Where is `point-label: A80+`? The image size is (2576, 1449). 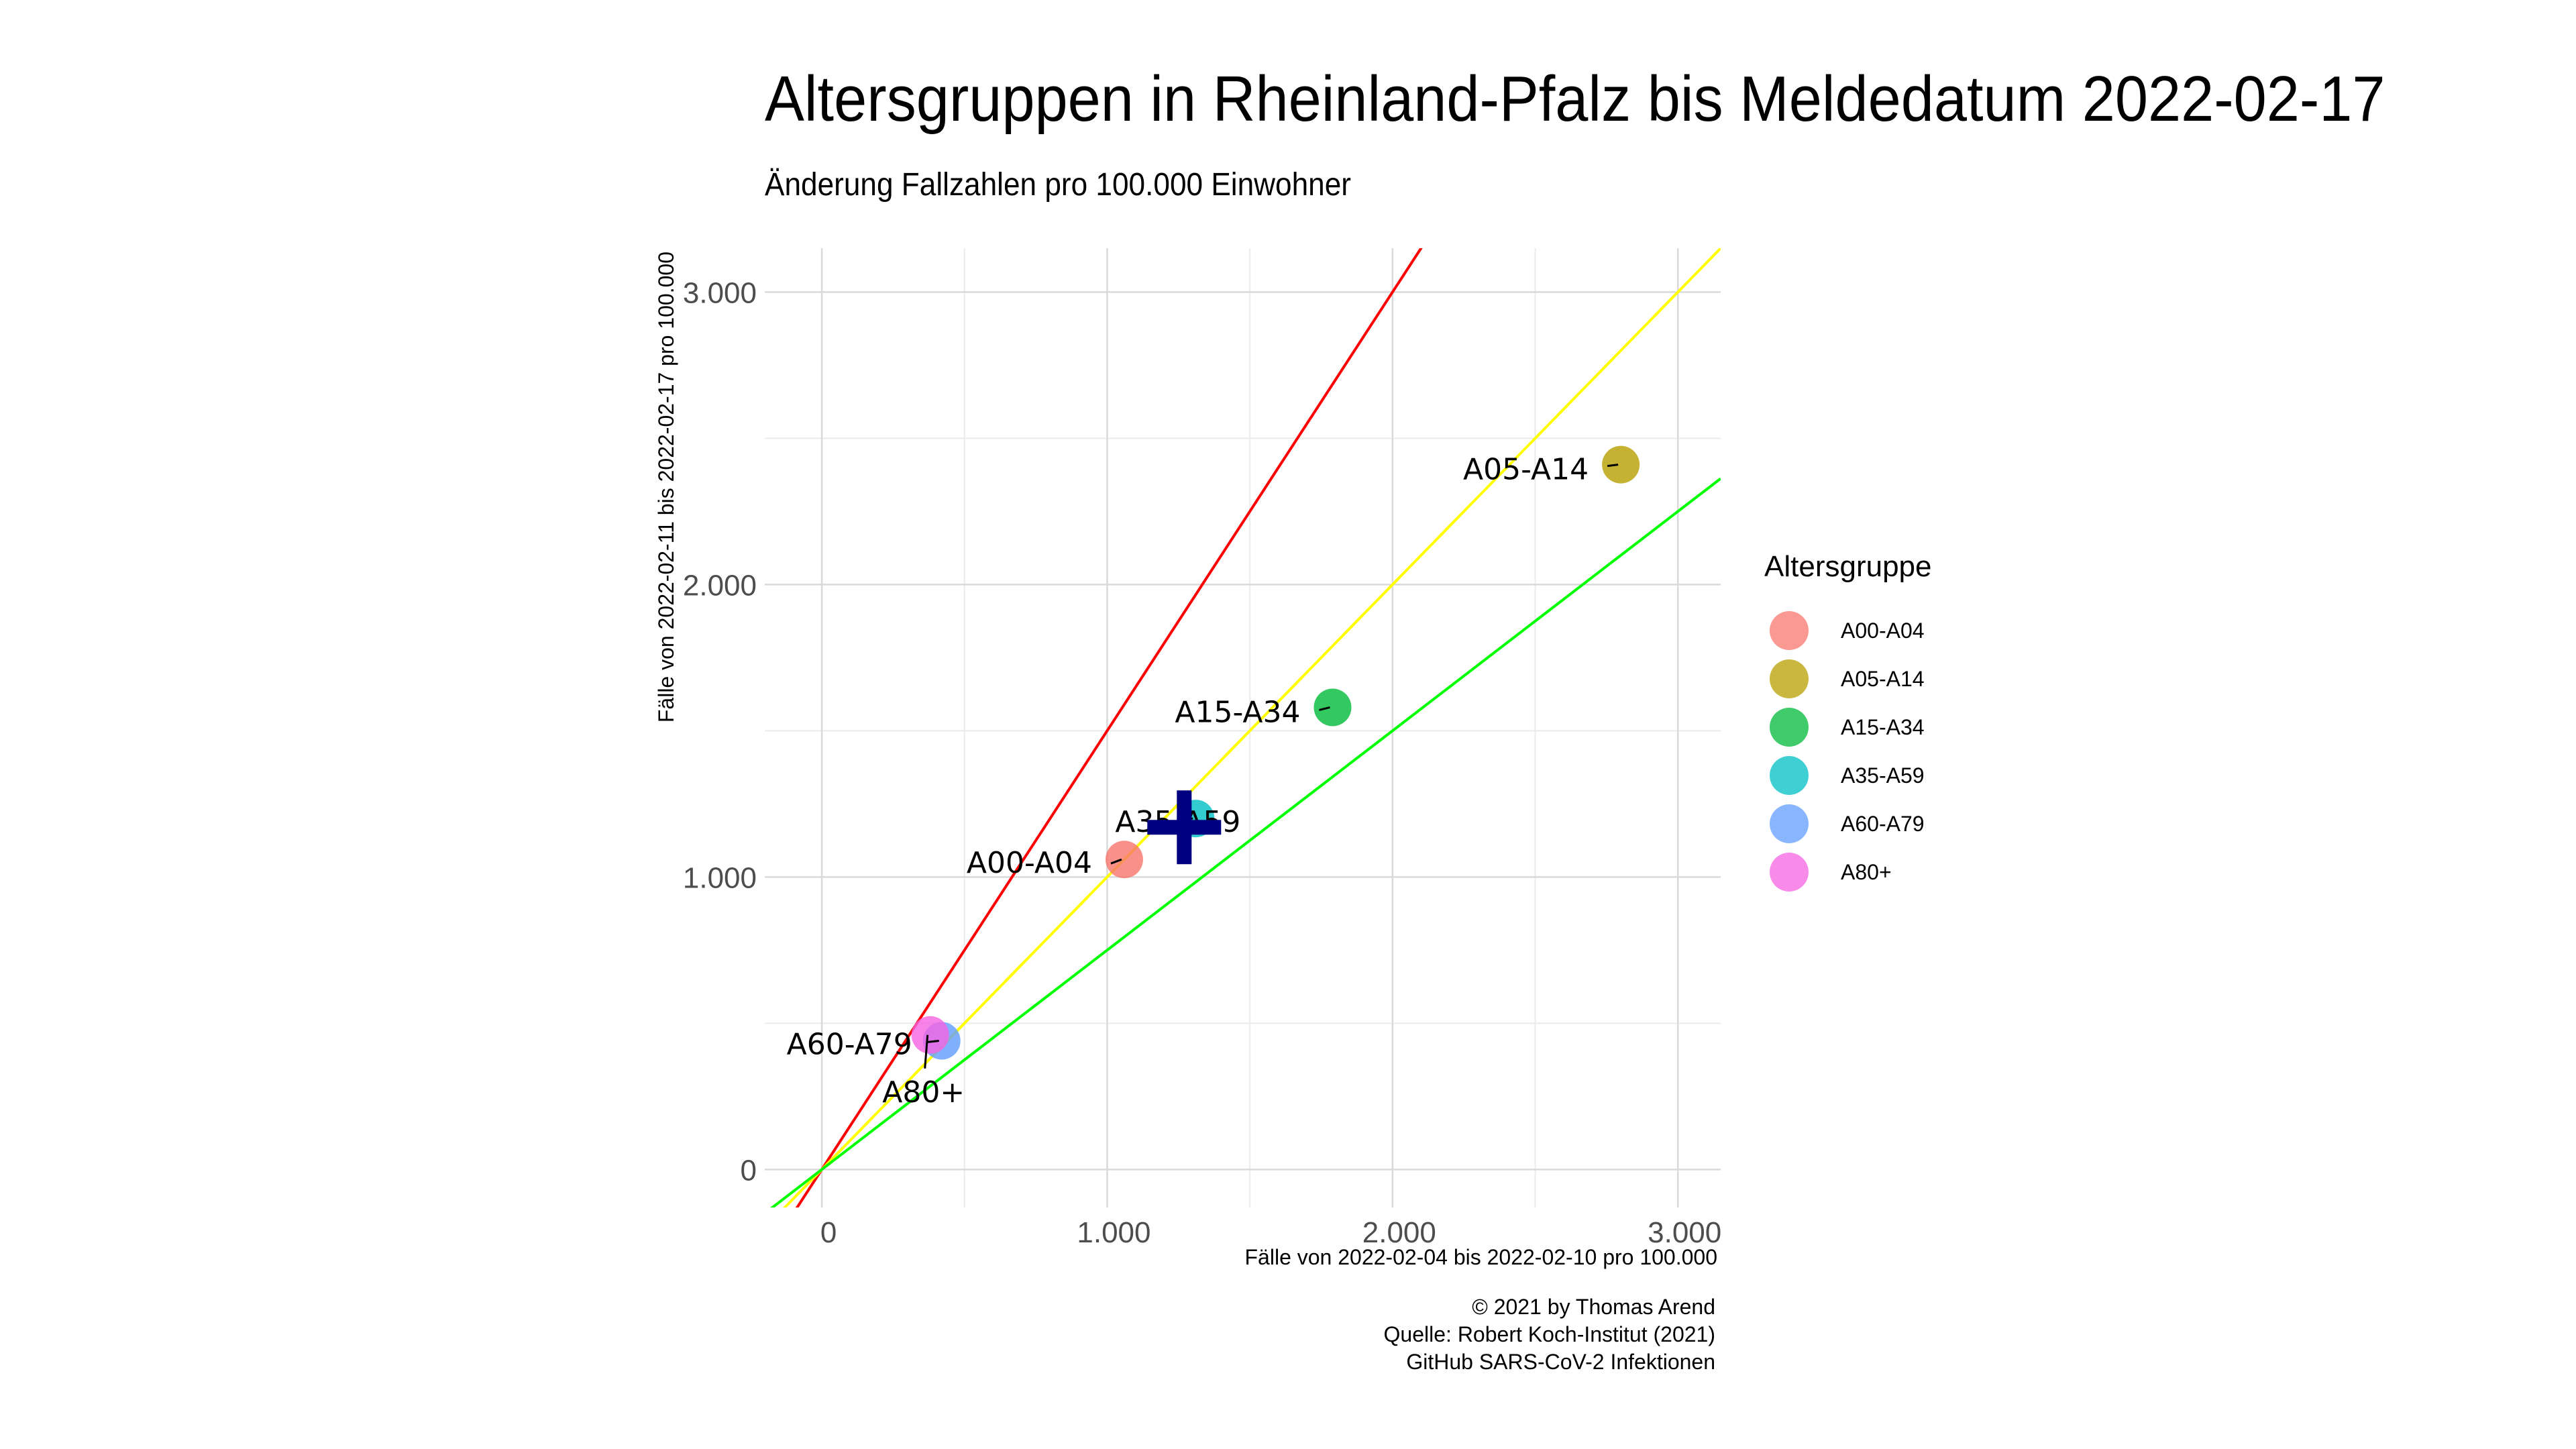 point-label: A80+ is located at coordinates (923, 1092).